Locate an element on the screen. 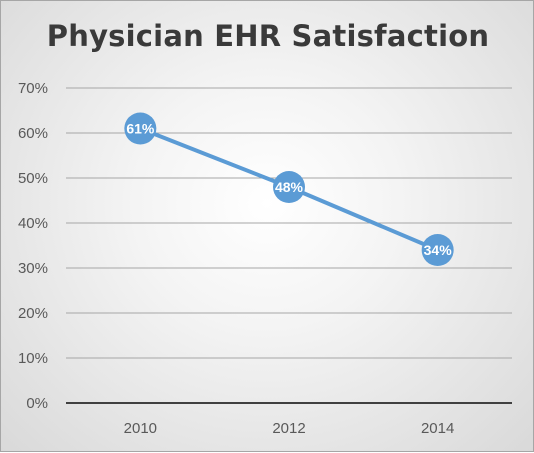  x-tick-label: 2010 is located at coordinates (140, 428).